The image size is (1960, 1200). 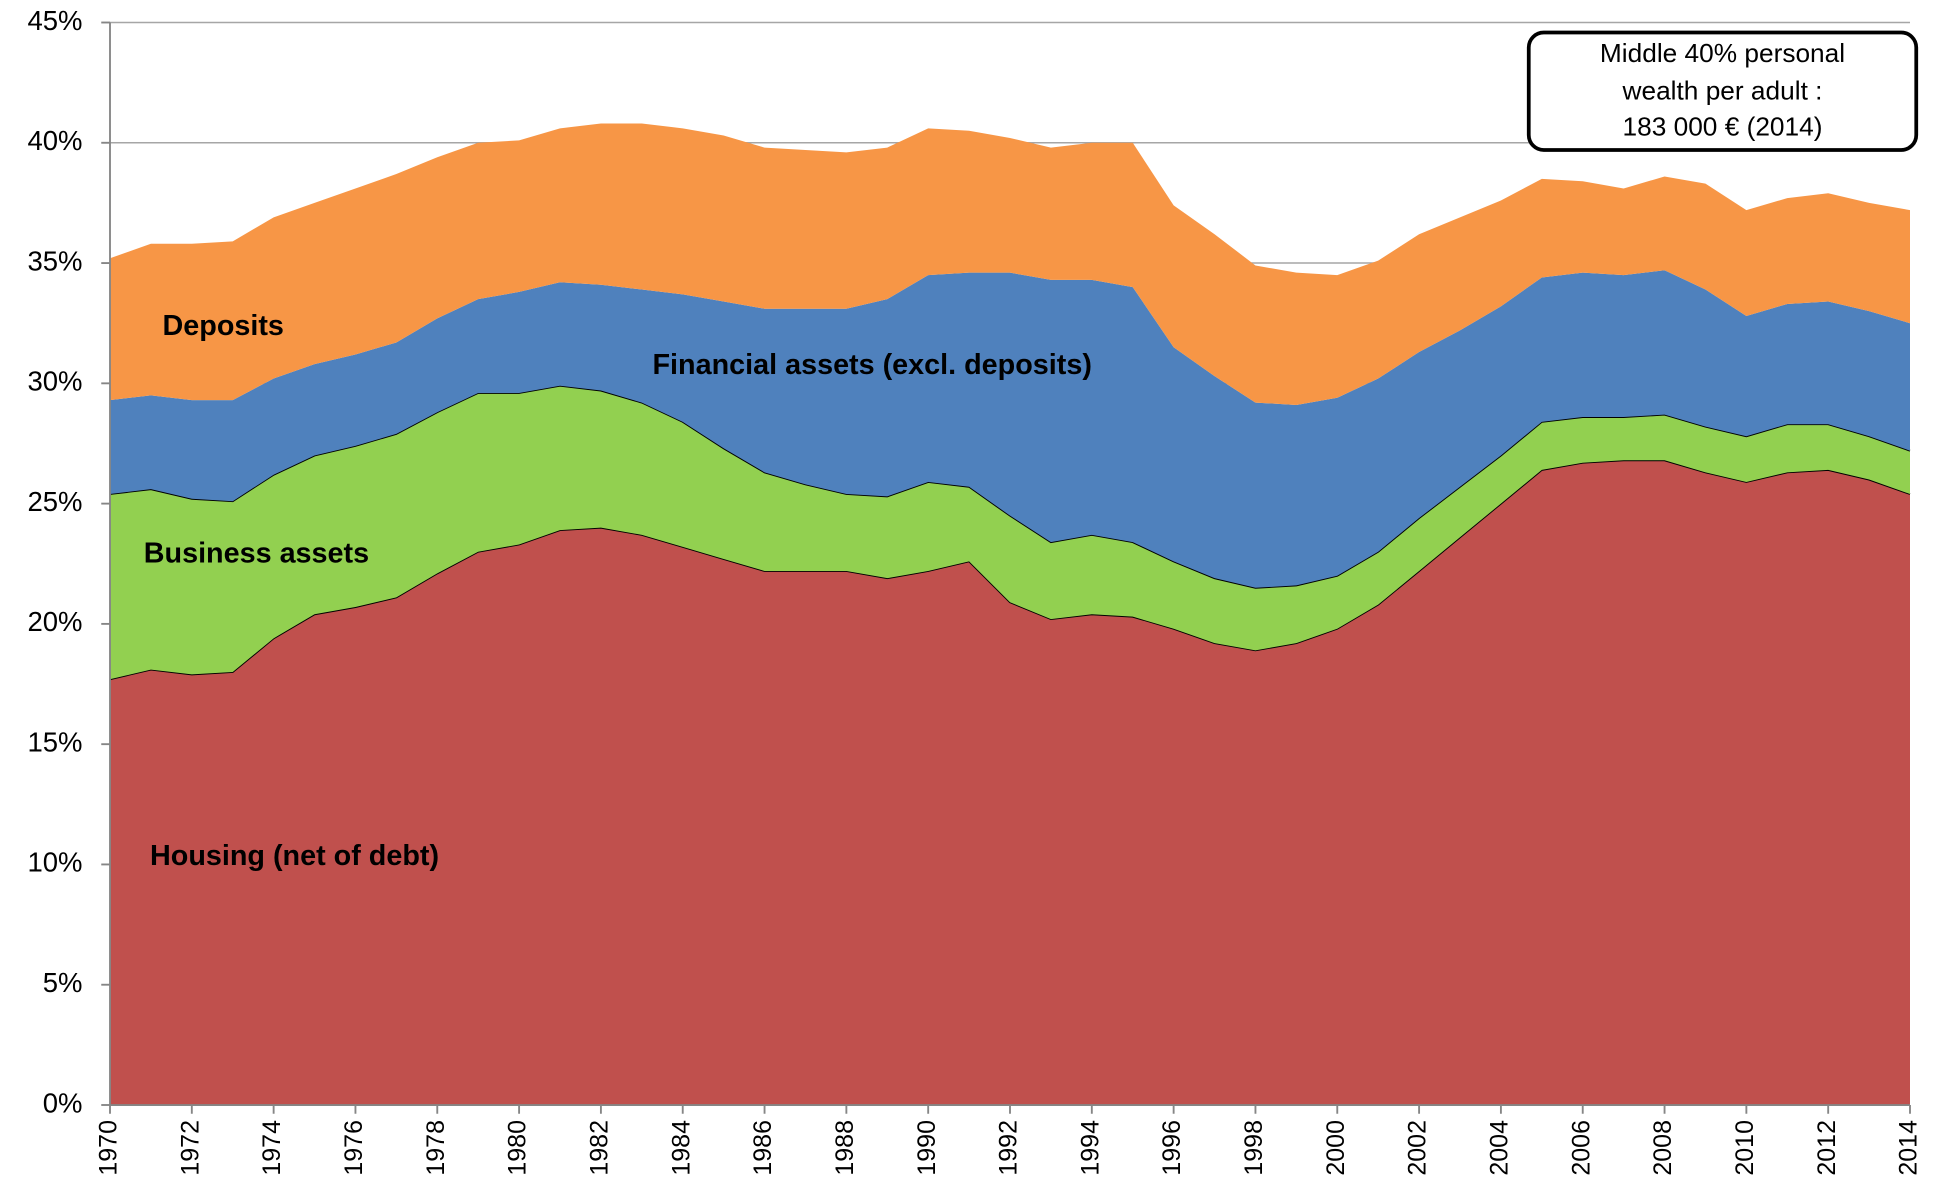 What do you see at coordinates (1090, 1148) in the screenshot?
I see `x-tick-label: 1994` at bounding box center [1090, 1148].